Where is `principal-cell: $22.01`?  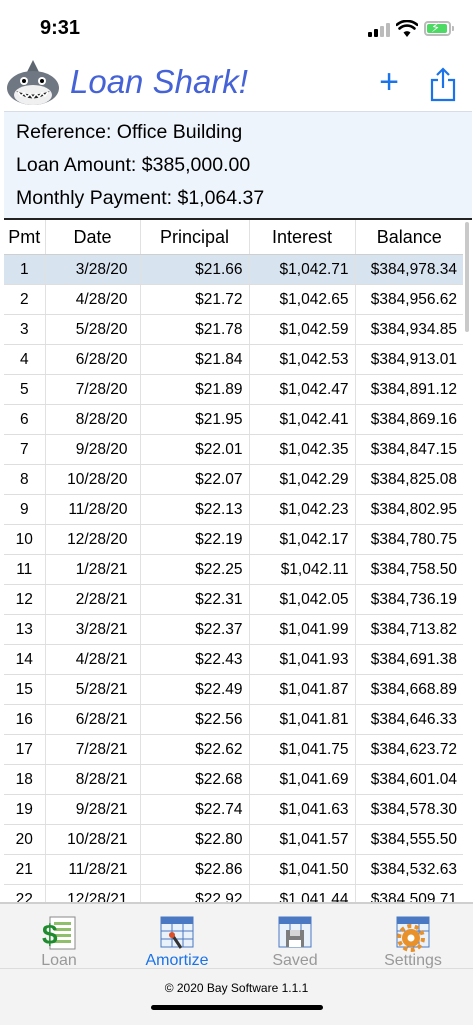
principal-cell: $22.01 is located at coordinates (194, 449).